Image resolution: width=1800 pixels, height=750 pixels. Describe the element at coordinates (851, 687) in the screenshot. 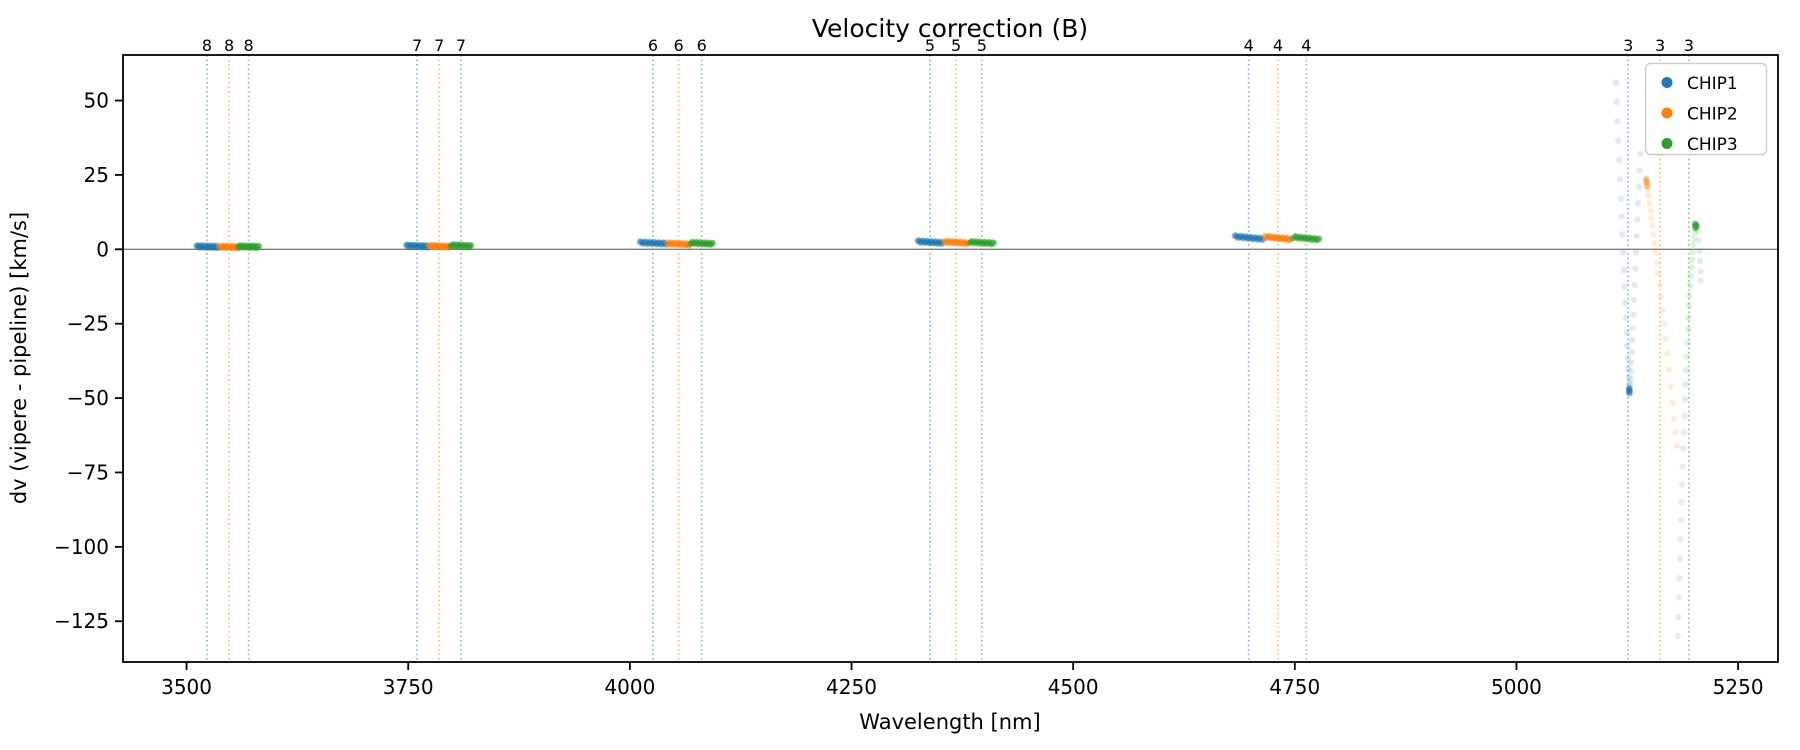

I see `x-tick-label: 4250` at that location.